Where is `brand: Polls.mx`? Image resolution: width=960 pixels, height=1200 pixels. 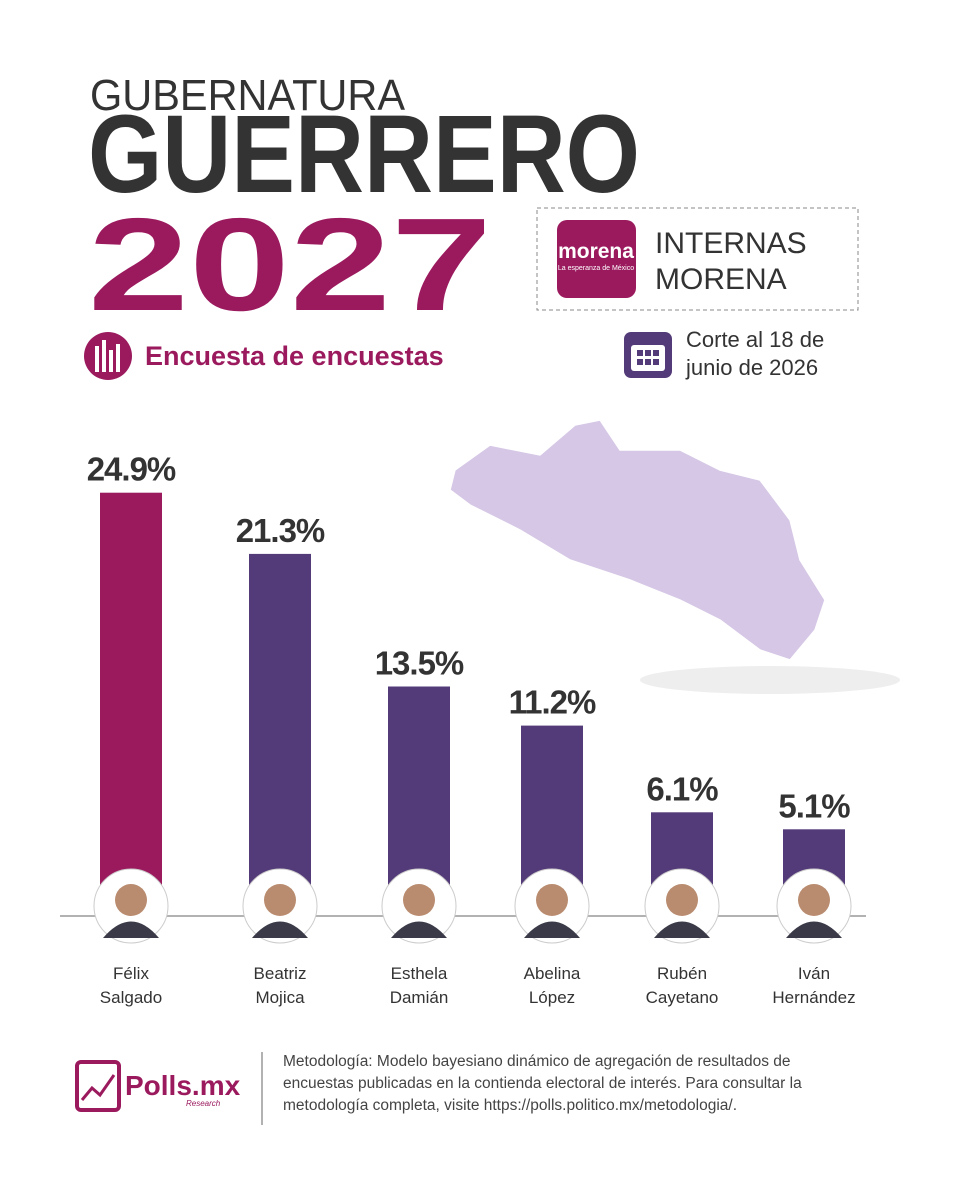
brand: Polls.mx is located at coordinates (183, 1085).